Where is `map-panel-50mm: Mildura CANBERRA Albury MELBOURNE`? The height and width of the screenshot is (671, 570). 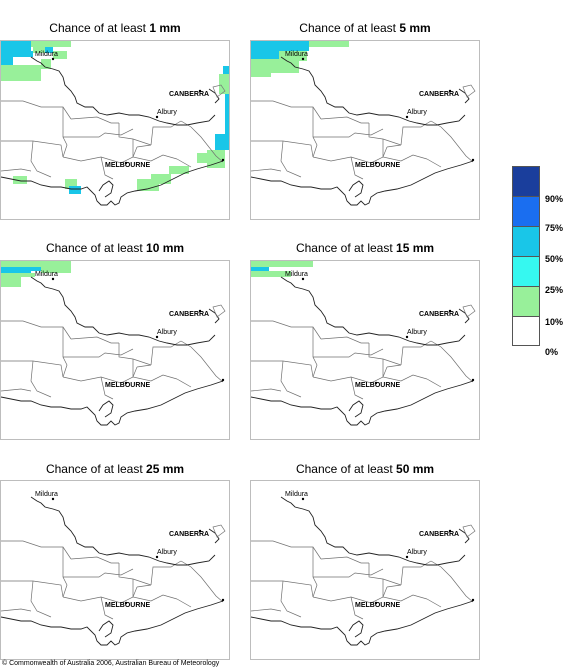 map-panel-50mm: Mildura CANBERRA Albury MELBOURNE is located at coordinates (365, 570).